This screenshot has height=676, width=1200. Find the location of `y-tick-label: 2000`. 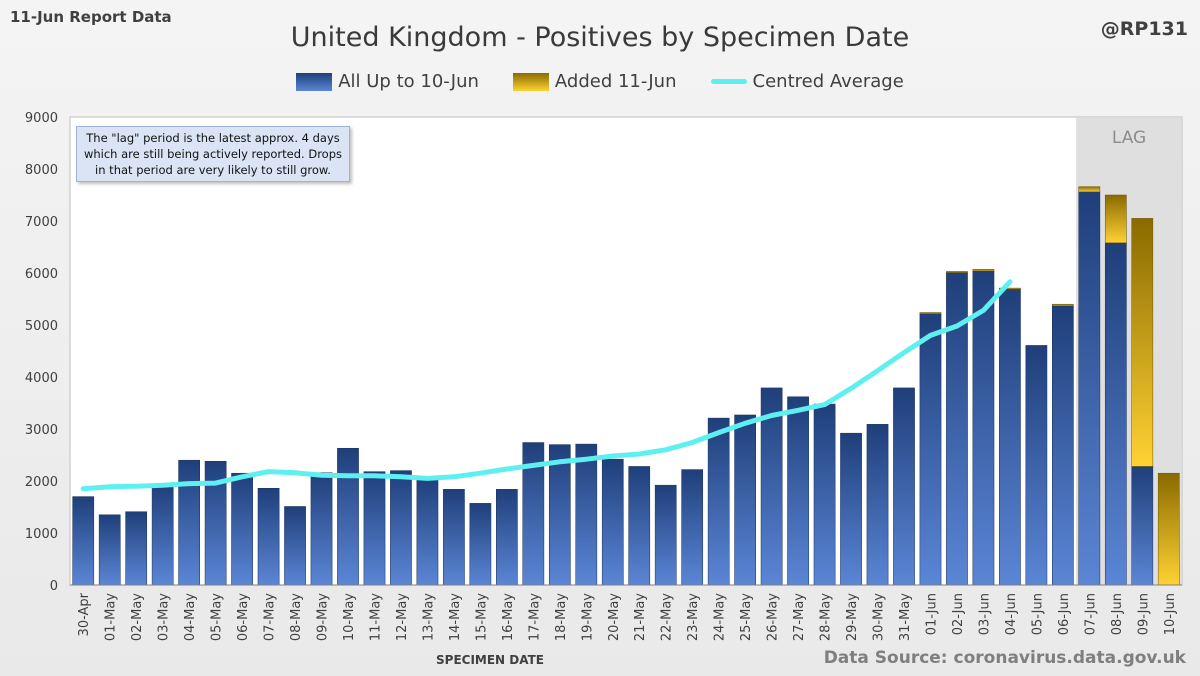

y-tick-label: 2000 is located at coordinates (41, 482).